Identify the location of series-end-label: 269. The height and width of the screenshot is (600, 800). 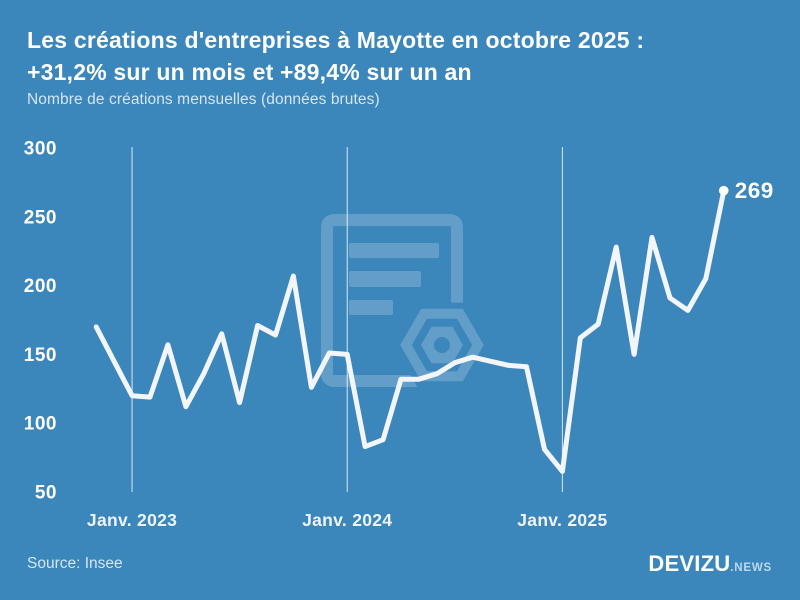
(754, 190).